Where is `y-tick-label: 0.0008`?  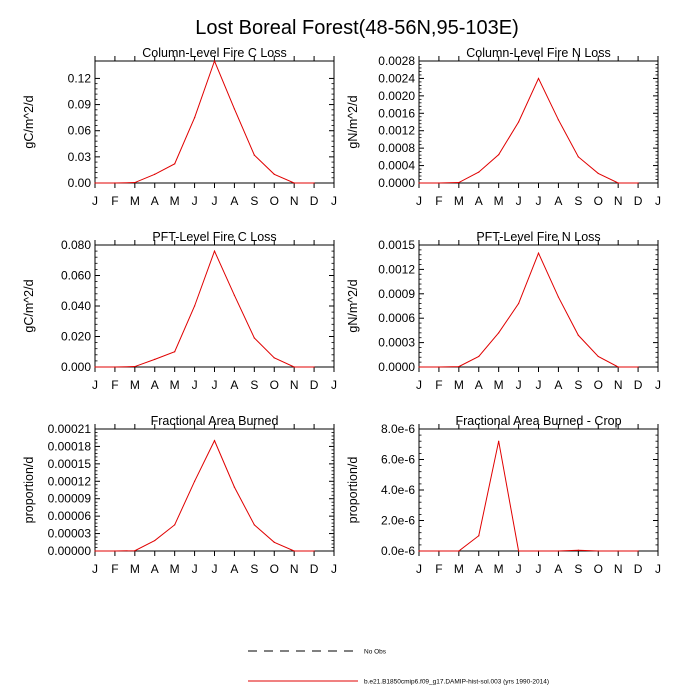 y-tick-label: 0.0008 is located at coordinates (396, 148).